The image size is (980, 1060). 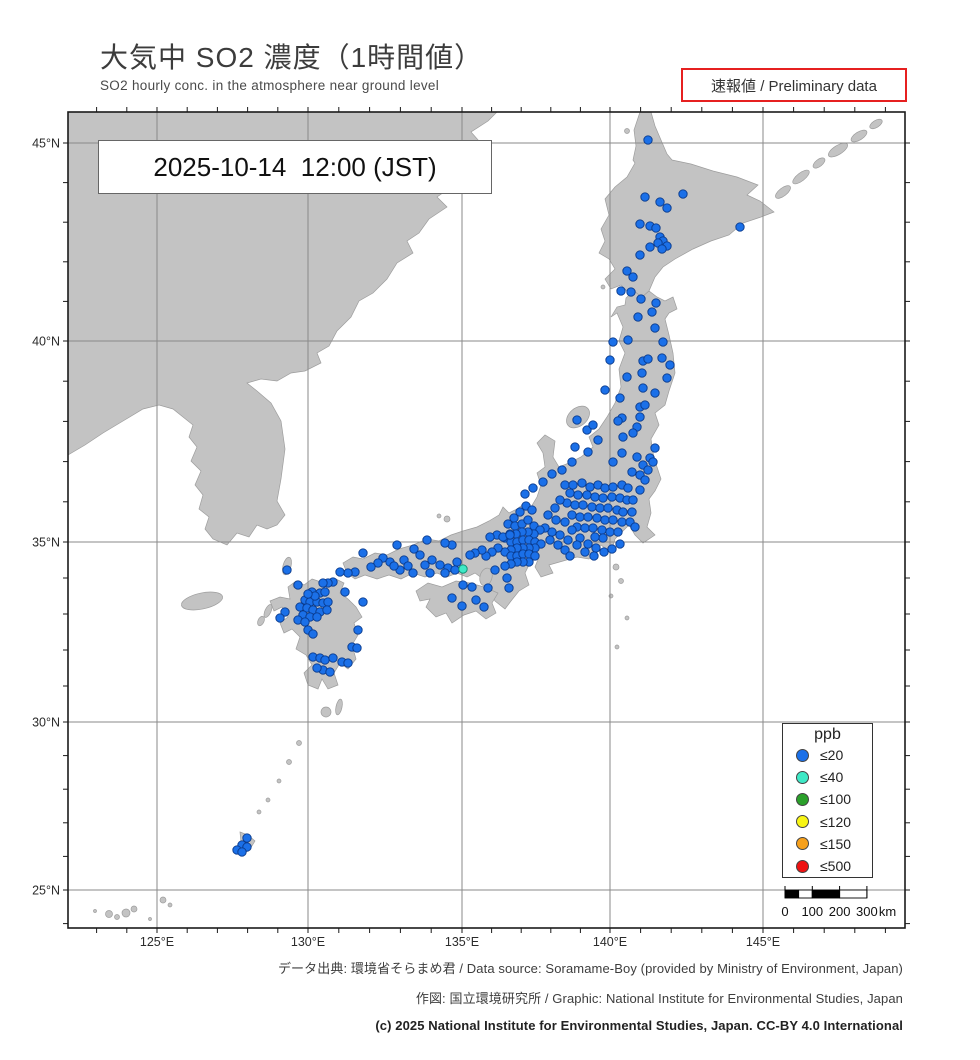 What do you see at coordinates (202, 601) in the screenshot?
I see `island-jeju` at bounding box center [202, 601].